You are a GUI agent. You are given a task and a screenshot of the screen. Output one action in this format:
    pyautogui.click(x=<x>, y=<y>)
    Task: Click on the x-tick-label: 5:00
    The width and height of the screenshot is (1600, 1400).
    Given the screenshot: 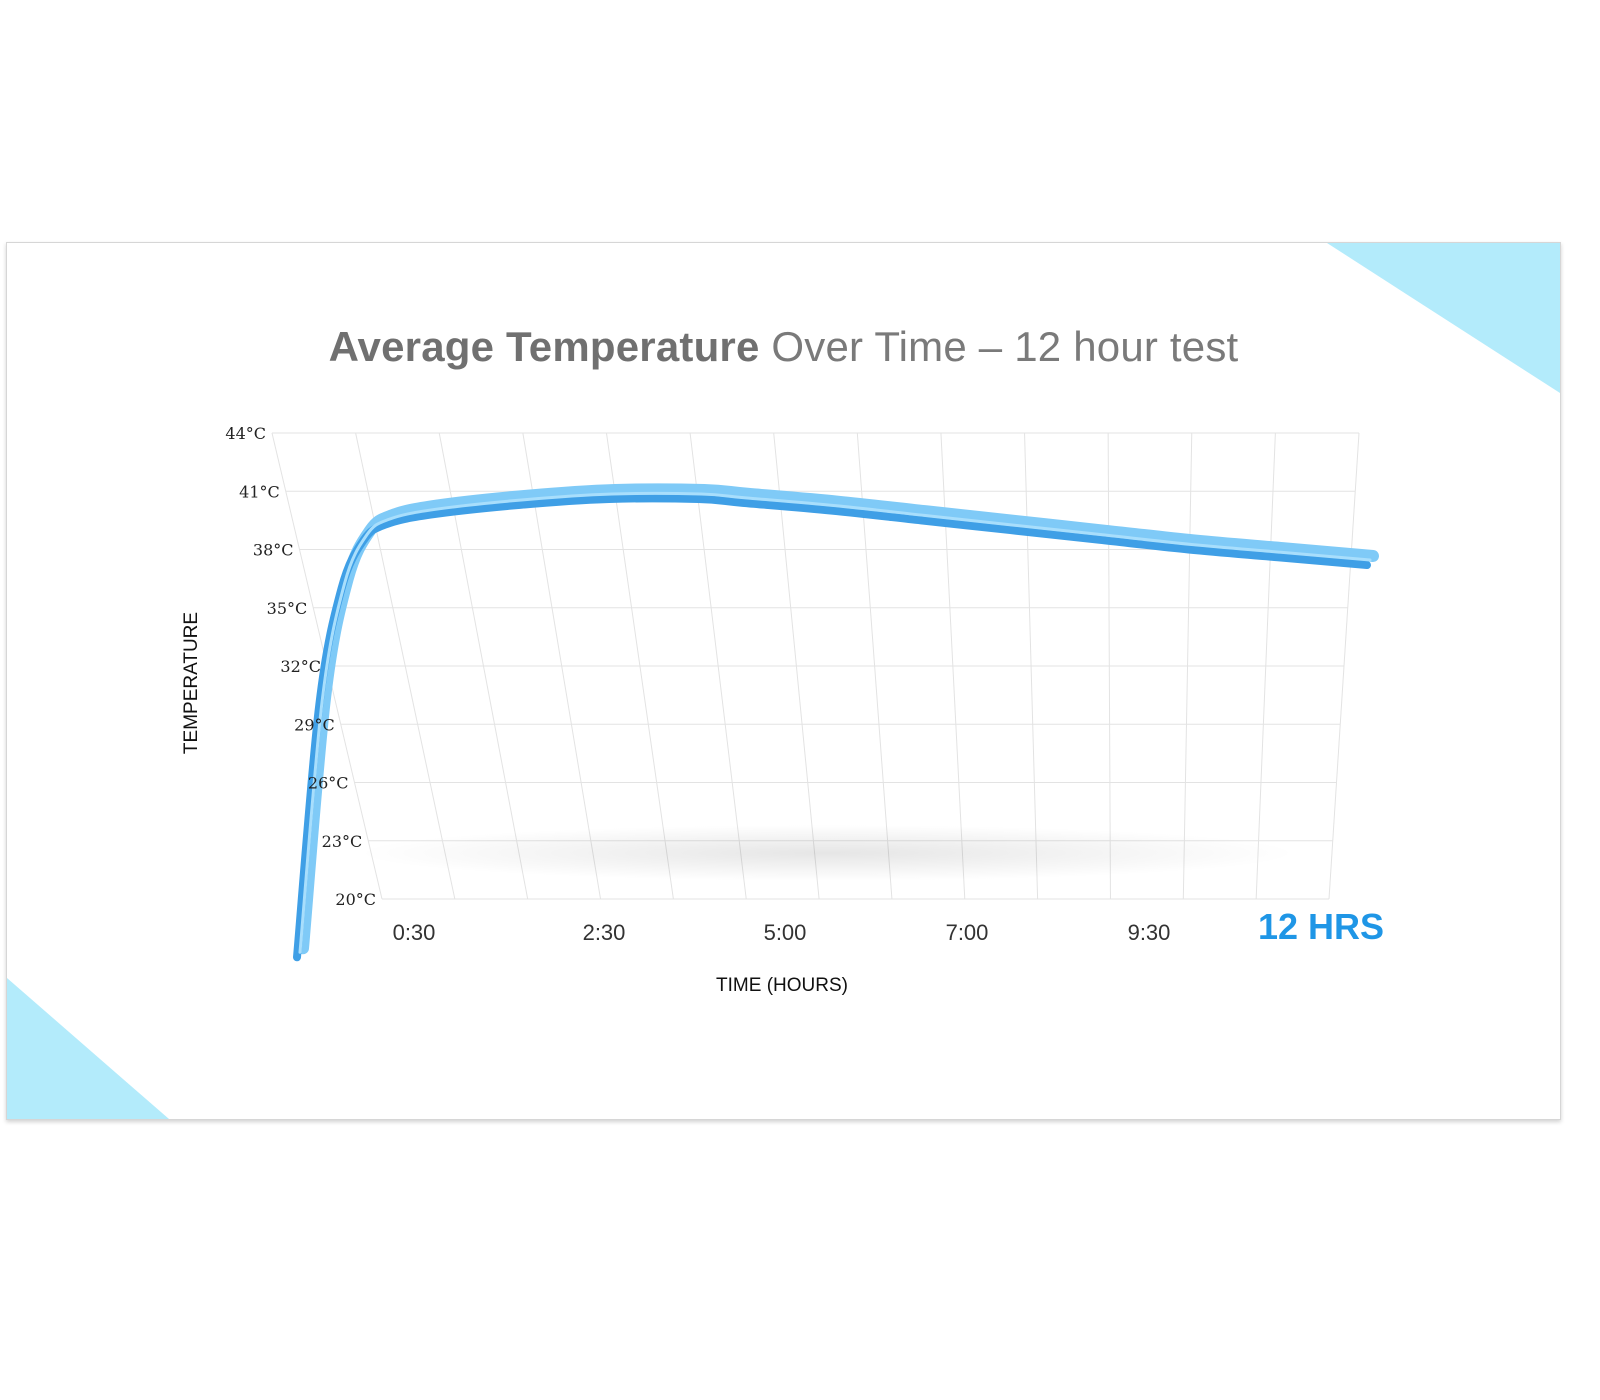 What is the action you would take?
    pyautogui.click(x=785, y=932)
    